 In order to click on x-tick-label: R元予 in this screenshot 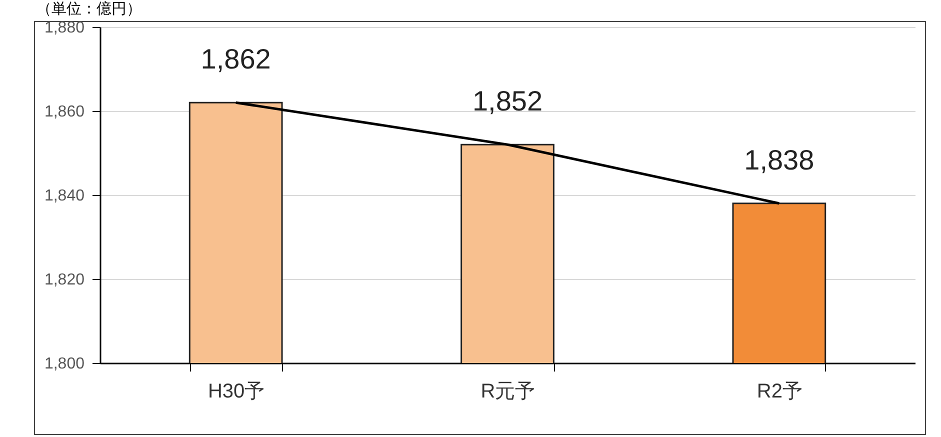, I will do `click(508, 391)`.